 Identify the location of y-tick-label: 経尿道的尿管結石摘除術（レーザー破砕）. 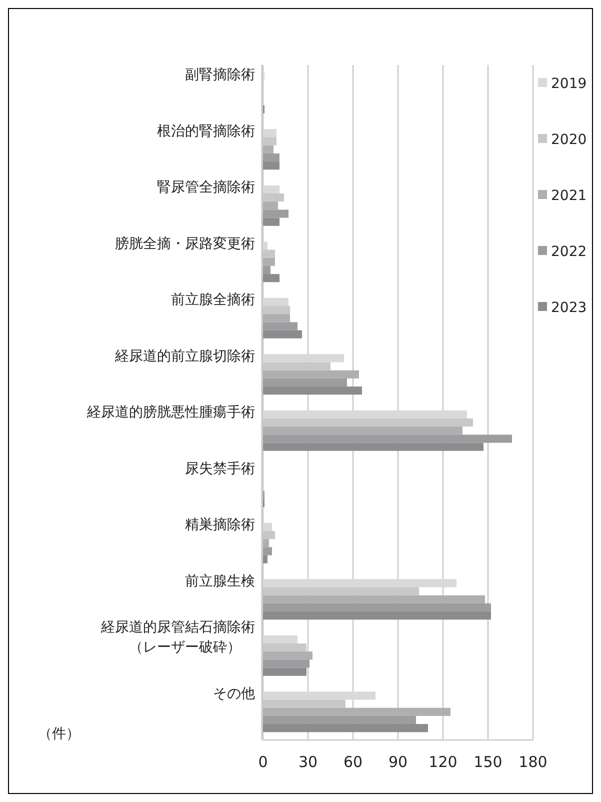
(177, 638).